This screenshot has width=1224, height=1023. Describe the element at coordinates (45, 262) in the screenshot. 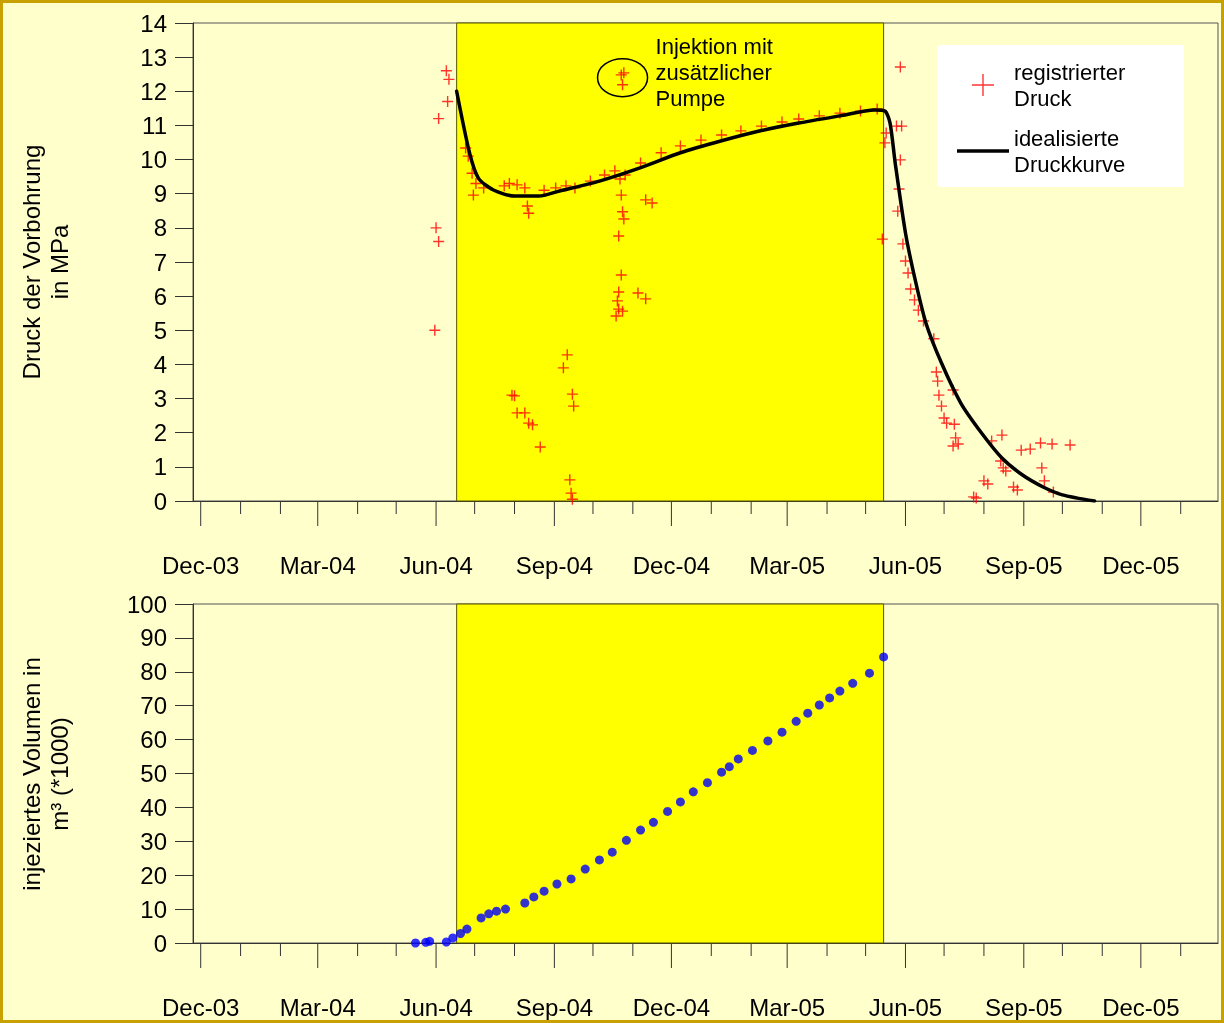

I see `y-axis-title: Druck der Vorbohrung in MPa` at that location.